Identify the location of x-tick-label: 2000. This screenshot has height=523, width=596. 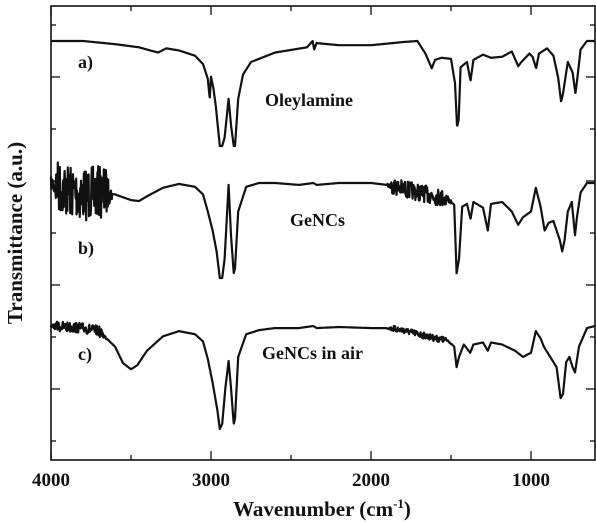
(371, 480).